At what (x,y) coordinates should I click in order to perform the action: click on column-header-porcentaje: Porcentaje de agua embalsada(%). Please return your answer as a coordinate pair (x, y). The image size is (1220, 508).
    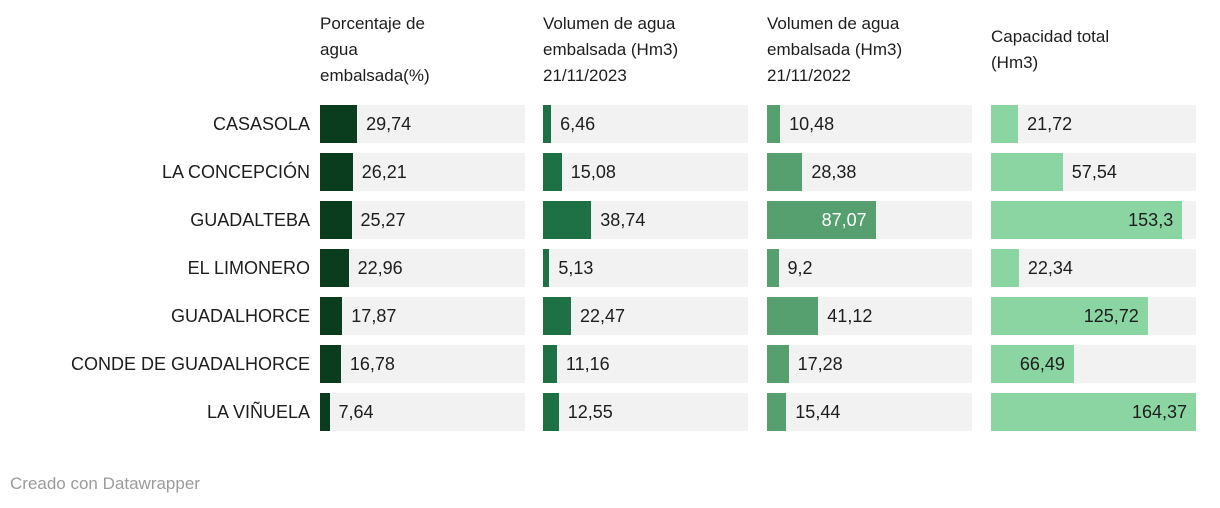
    Looking at the image, I should click on (375, 49).